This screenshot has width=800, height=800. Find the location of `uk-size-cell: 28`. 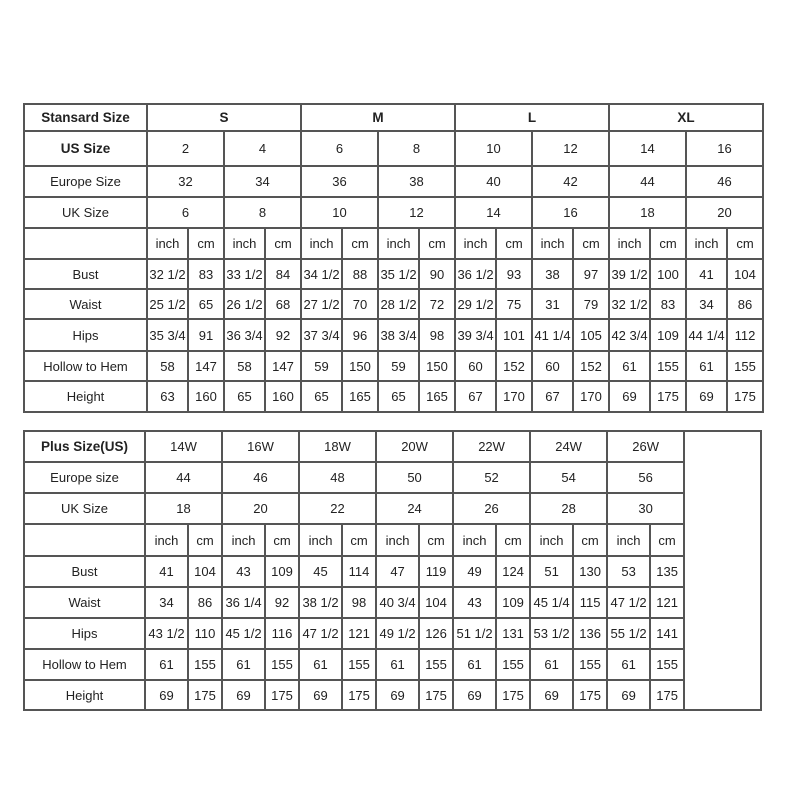

uk-size-cell: 28 is located at coordinates (569, 508).